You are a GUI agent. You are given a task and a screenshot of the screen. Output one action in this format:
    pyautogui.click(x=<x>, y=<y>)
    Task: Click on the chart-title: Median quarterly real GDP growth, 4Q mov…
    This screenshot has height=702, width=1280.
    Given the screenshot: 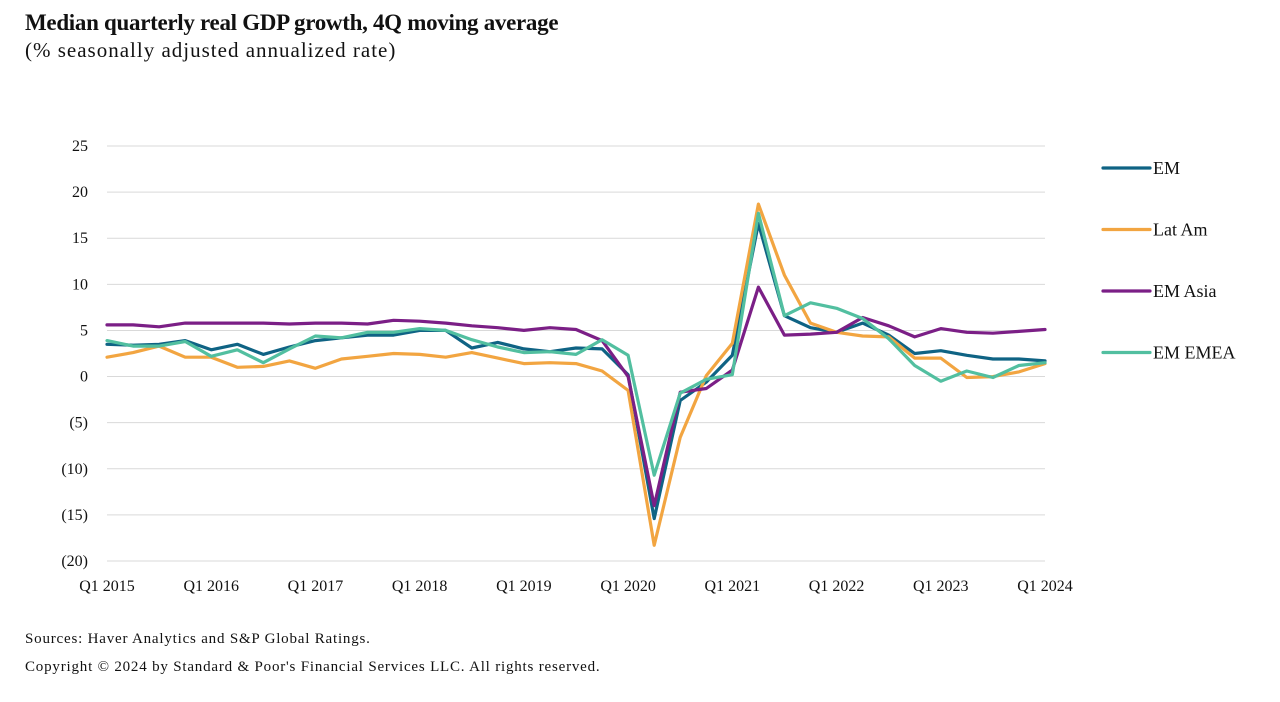 What is the action you would take?
    pyautogui.click(x=292, y=22)
    